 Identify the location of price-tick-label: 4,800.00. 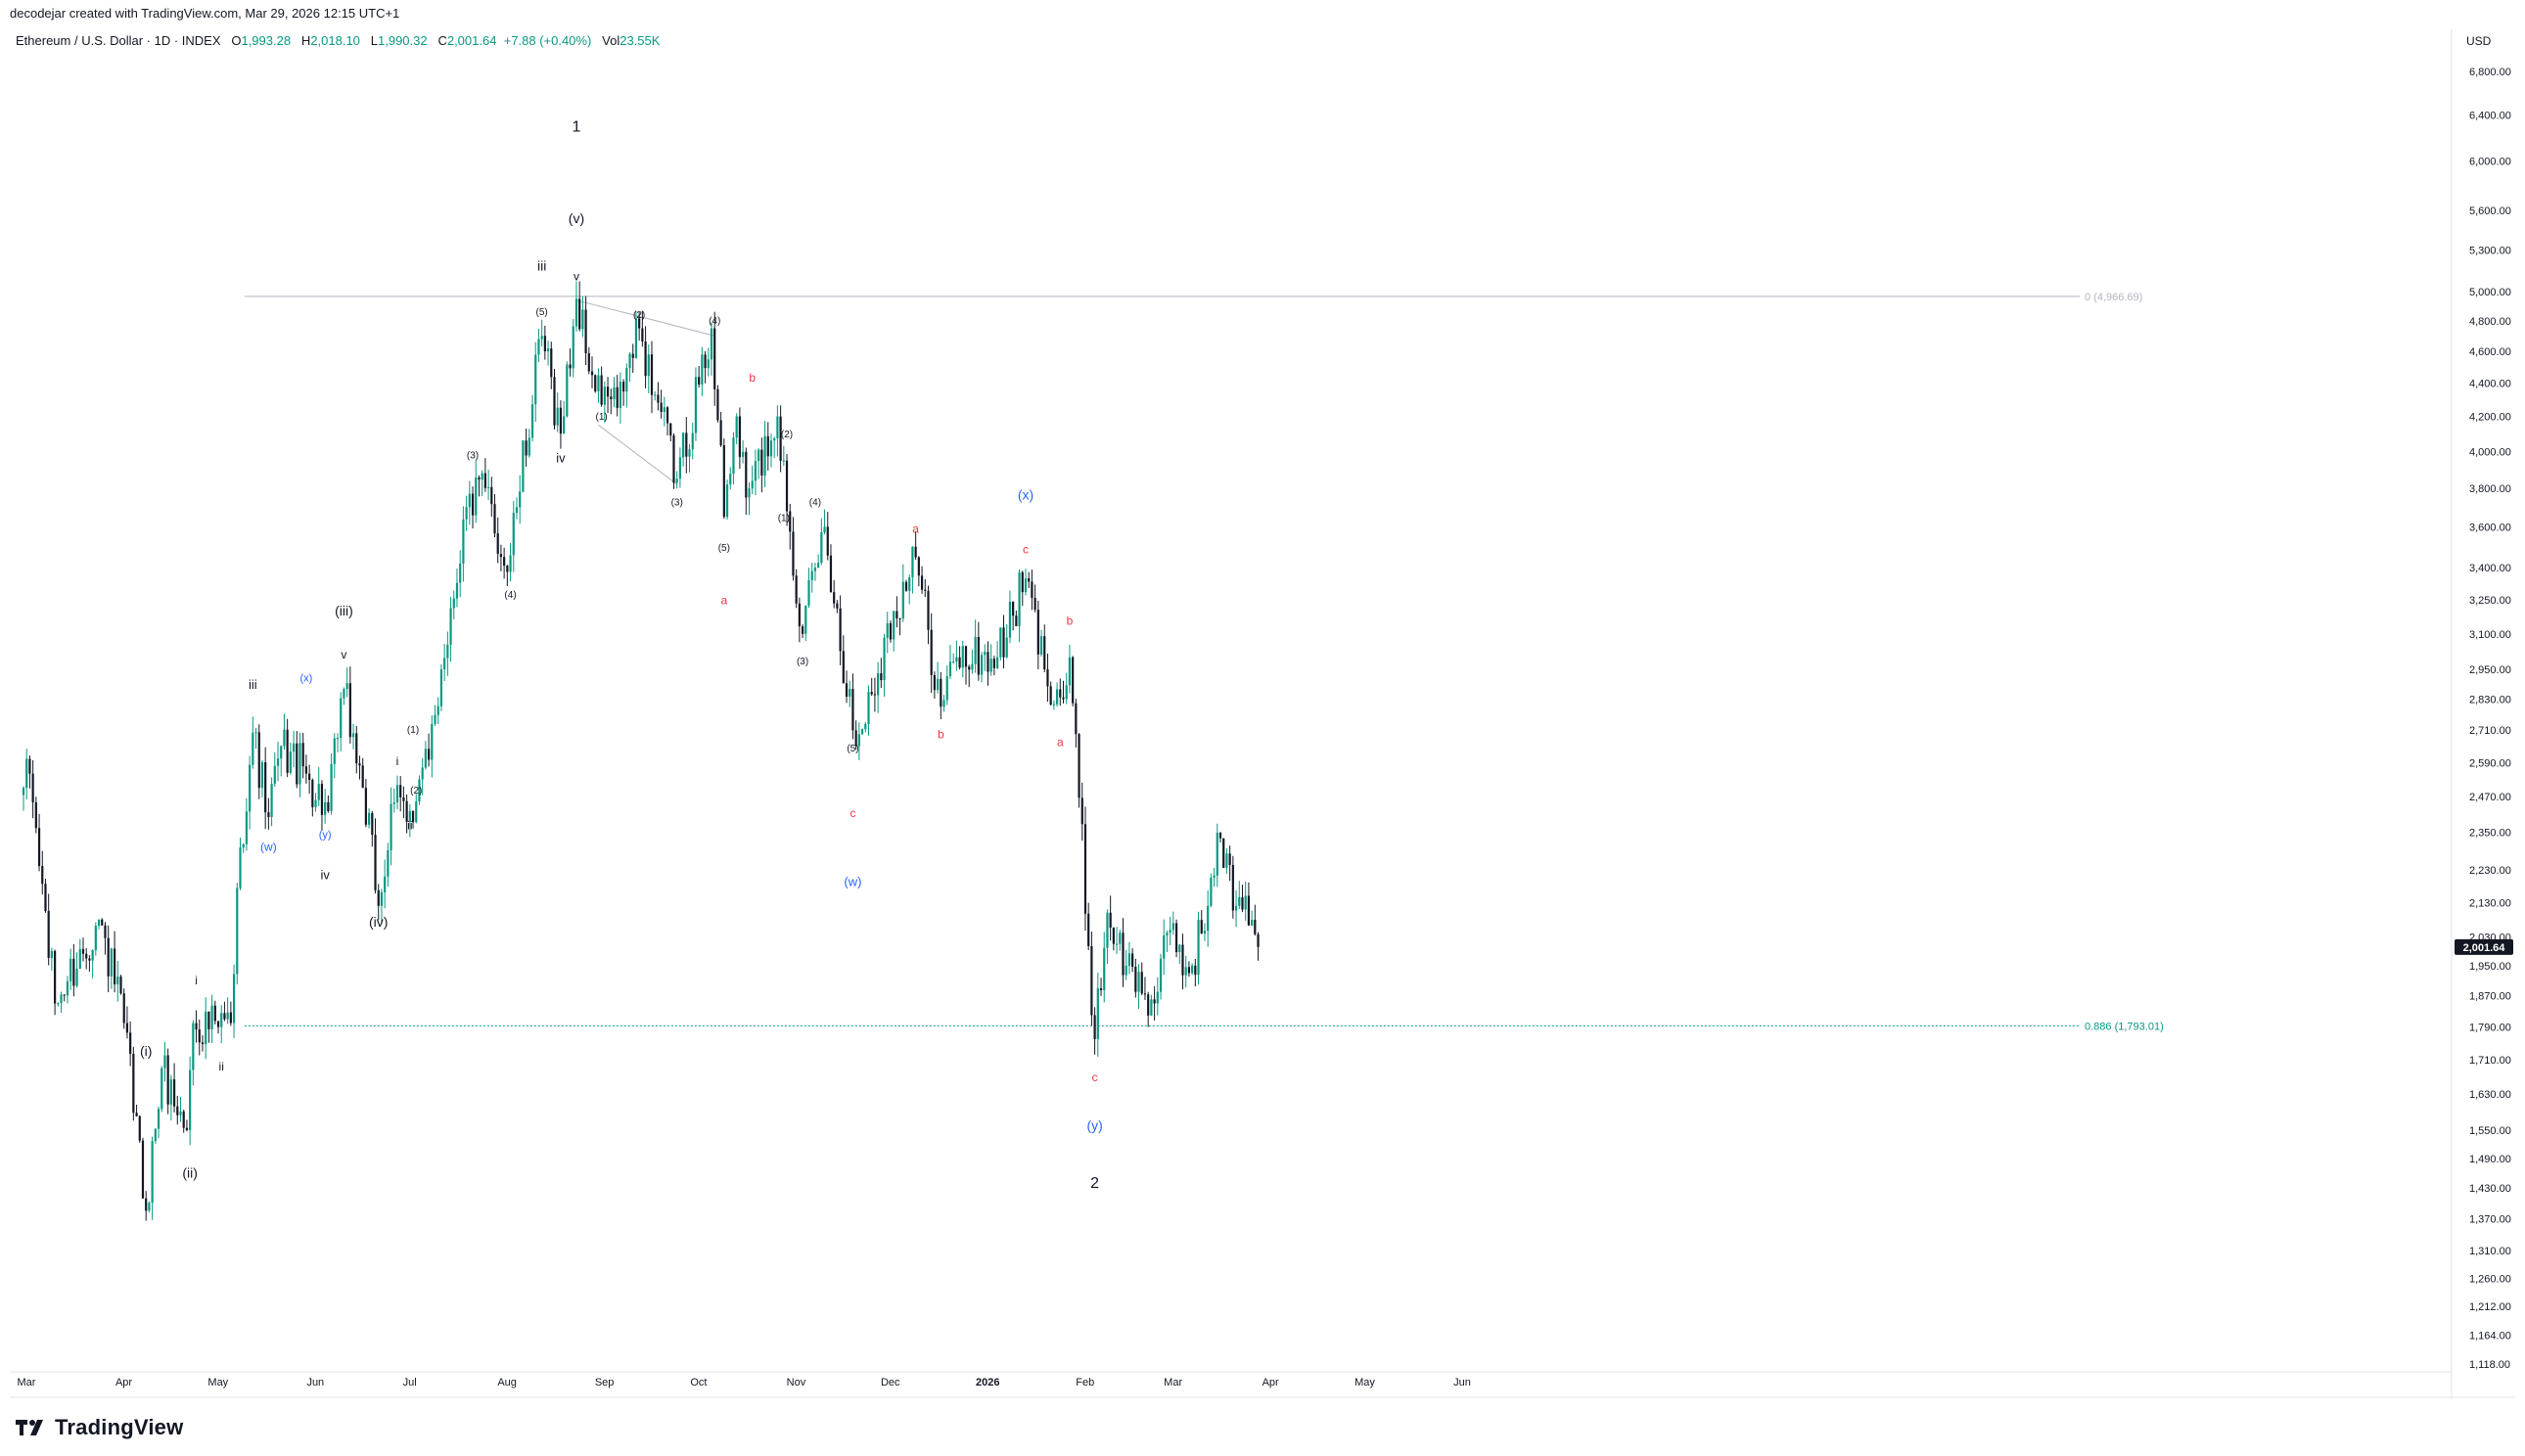
(2490, 322).